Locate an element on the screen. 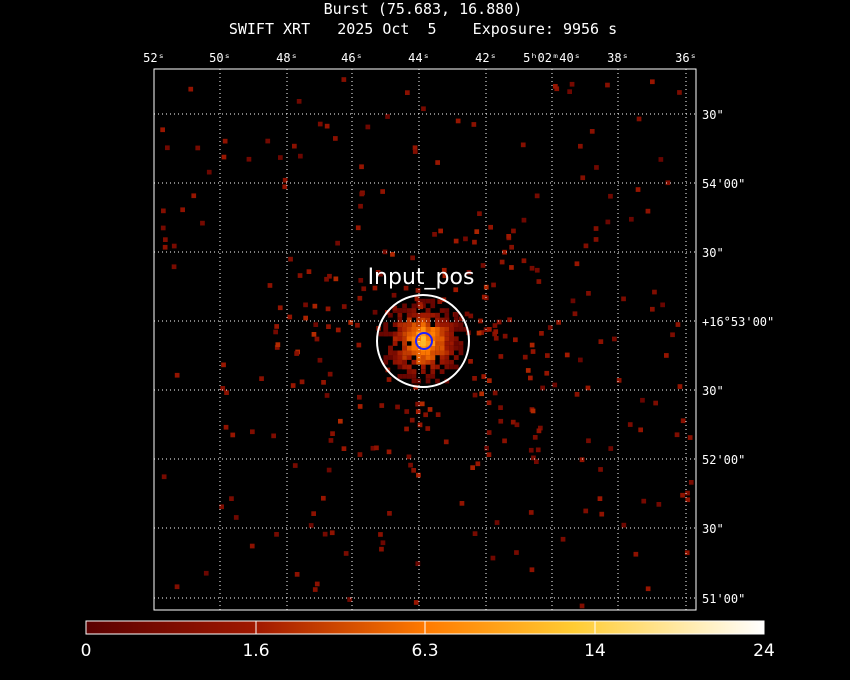  position-error-circle is located at coordinates (424, 341).